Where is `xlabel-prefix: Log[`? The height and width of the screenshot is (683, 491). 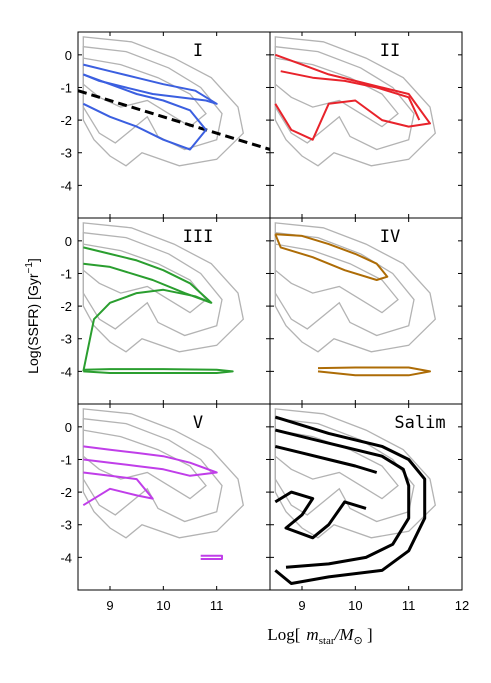
xlabel-prefix: Log[ is located at coordinates (283, 634).